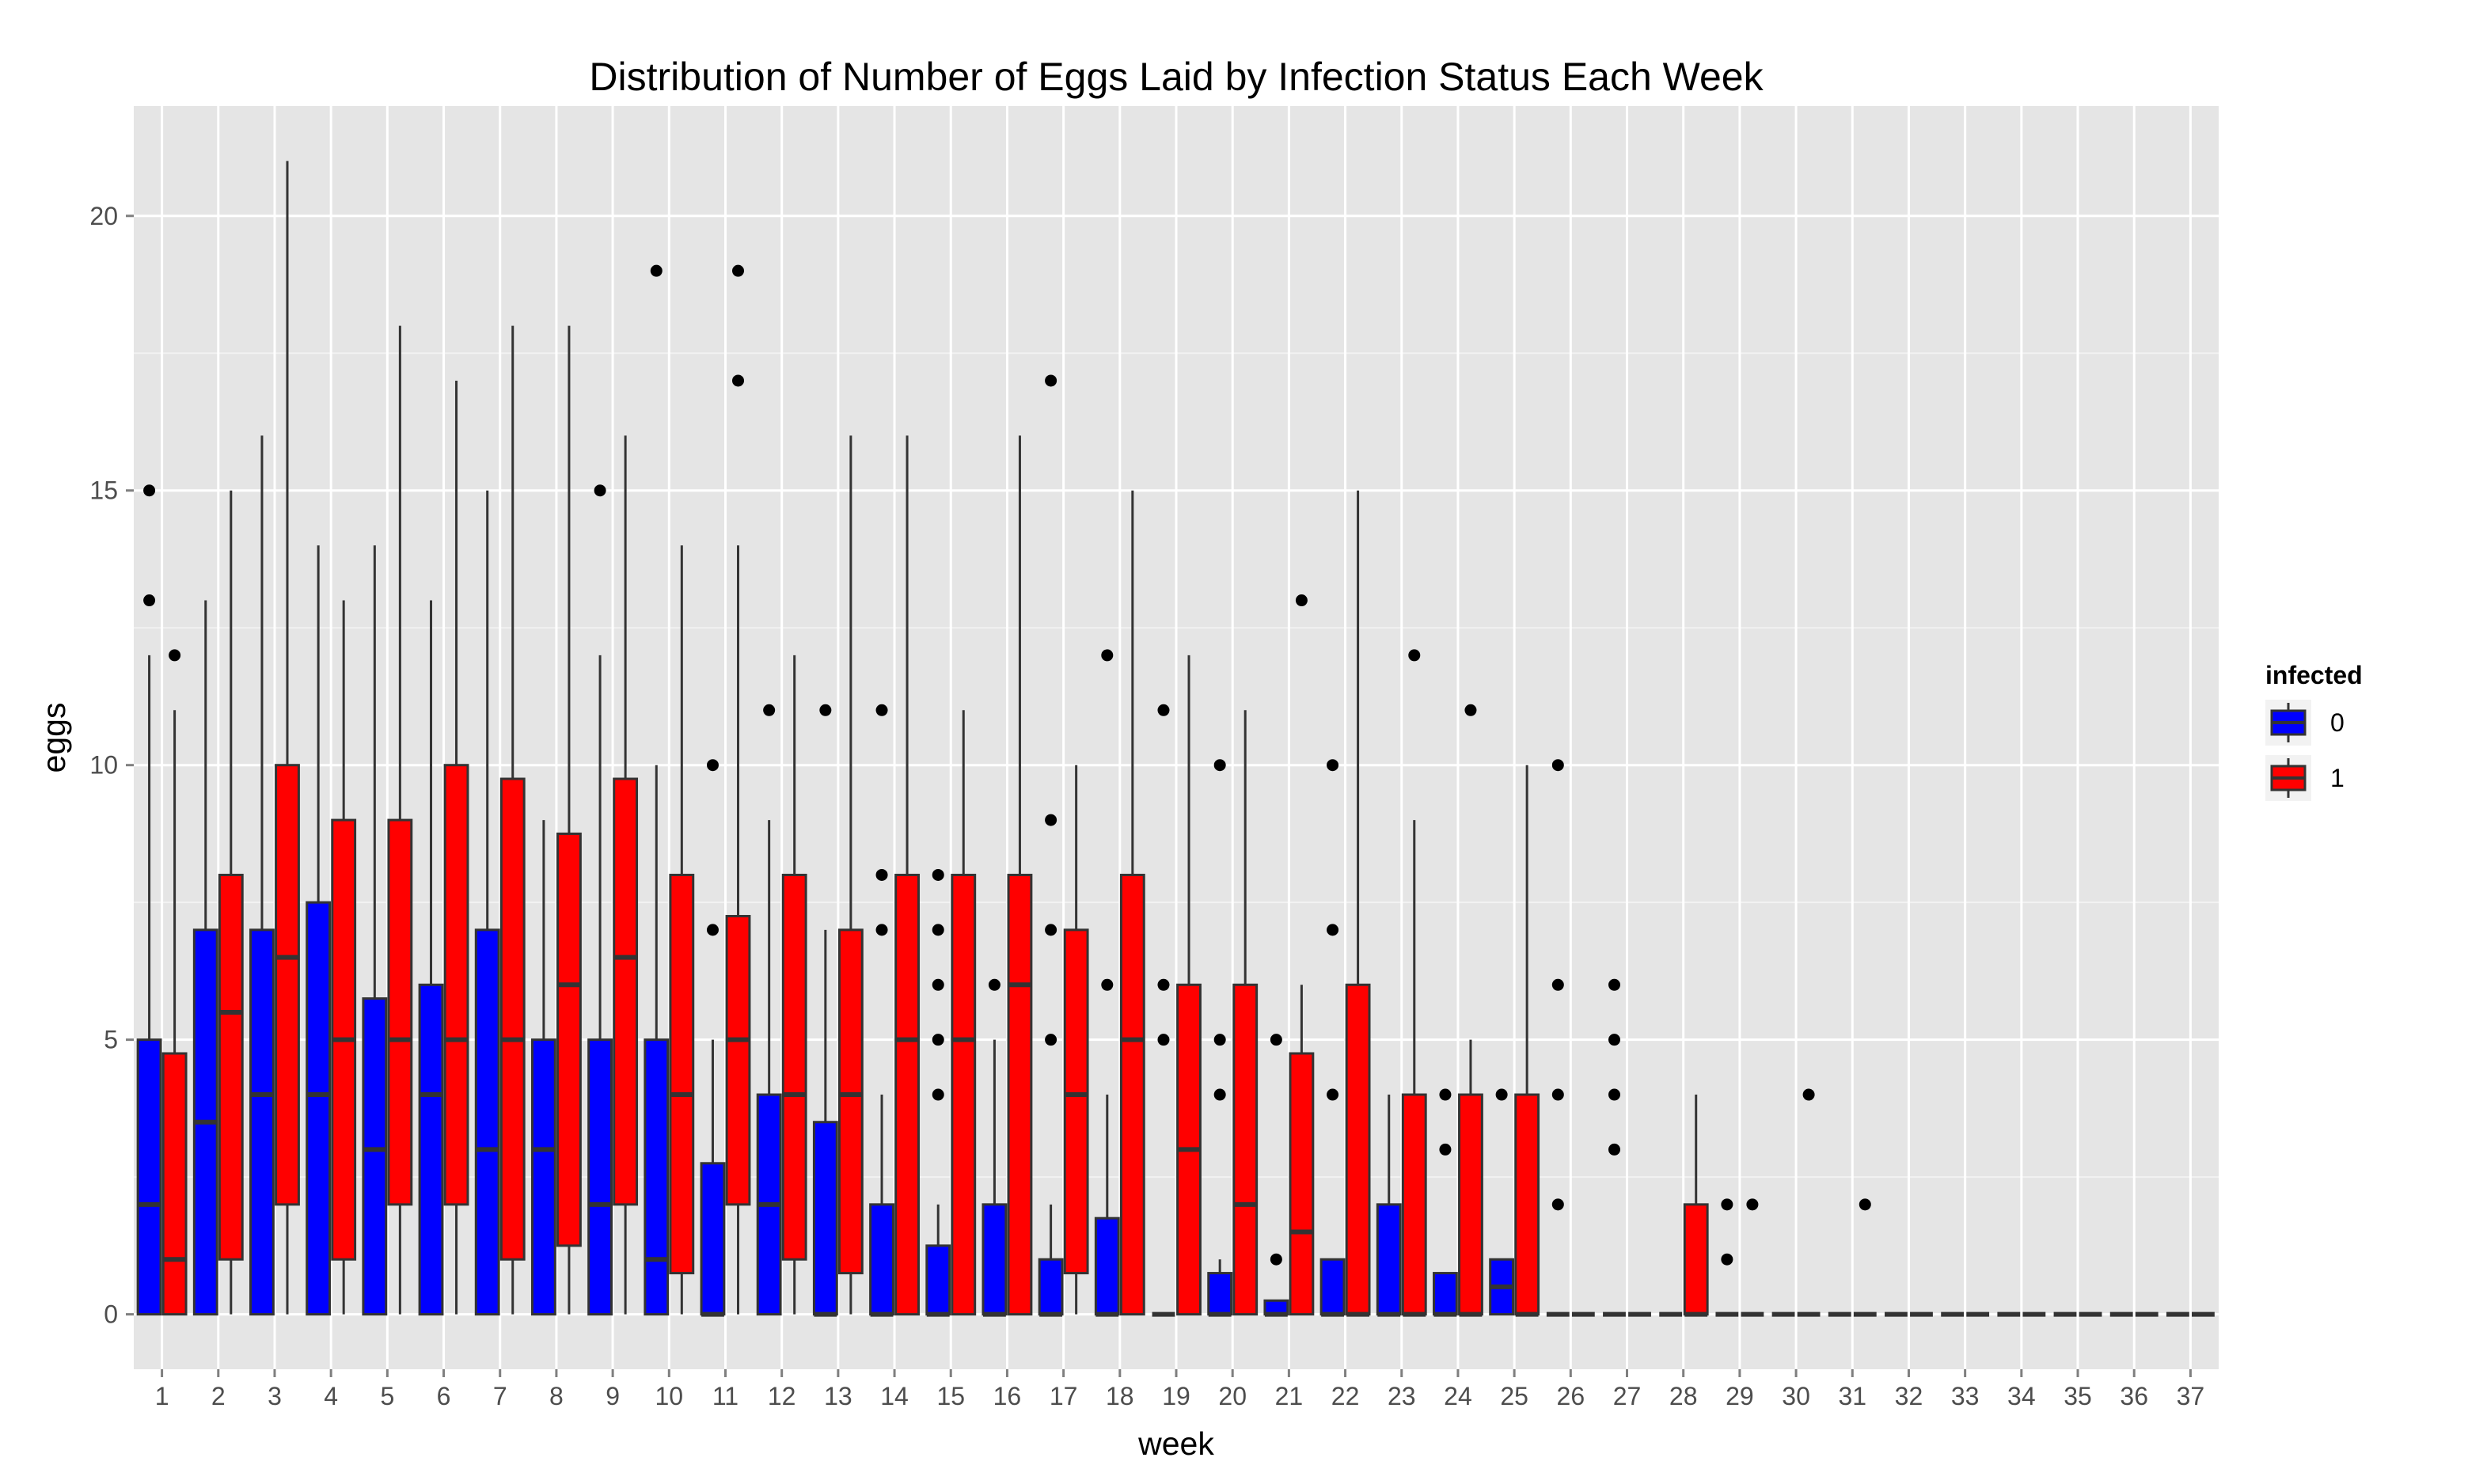 The image size is (2468, 1484). What do you see at coordinates (444, 1396) in the screenshot?
I see `x-tick-label: 6` at bounding box center [444, 1396].